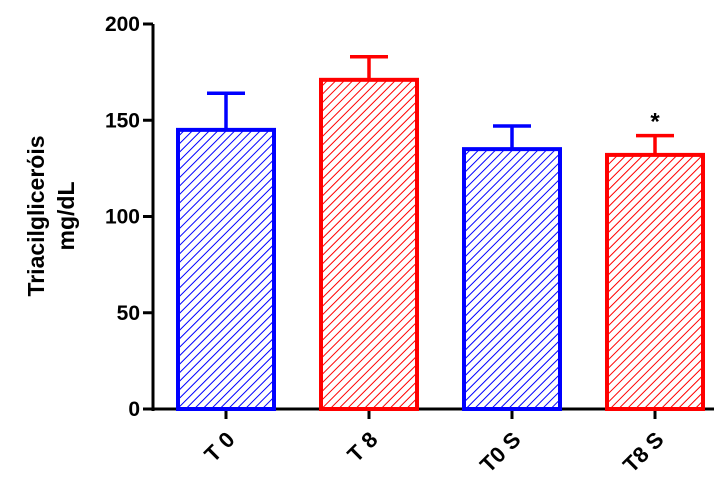 Image resolution: width=717 pixels, height=487 pixels. I want to click on y-axis-label-line1: Triacilglicerόis, so click(36, 215).